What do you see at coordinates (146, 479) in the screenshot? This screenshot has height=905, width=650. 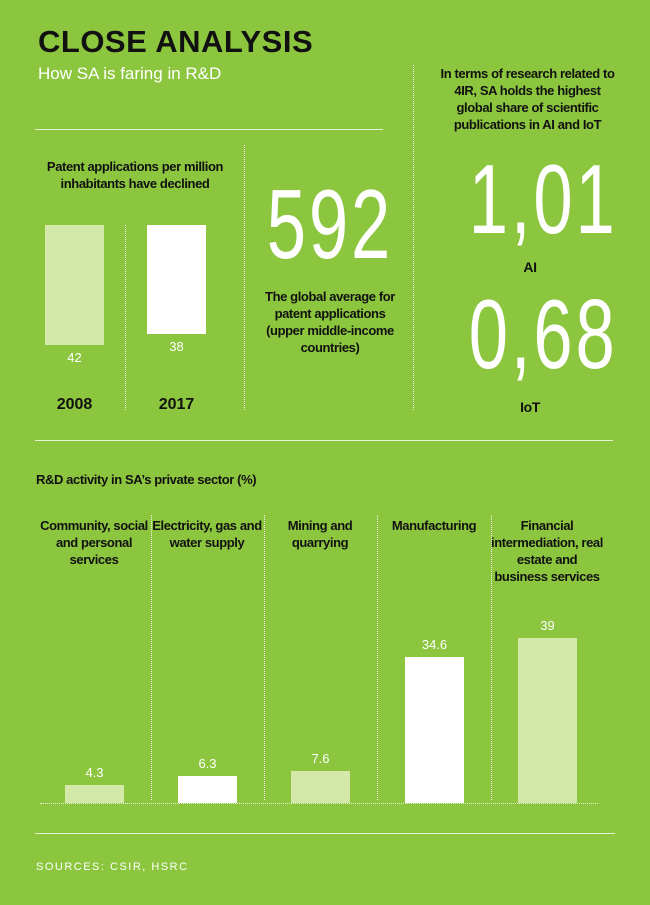 I see `chart-title: R&D activity in SA’s private sector (%)` at bounding box center [146, 479].